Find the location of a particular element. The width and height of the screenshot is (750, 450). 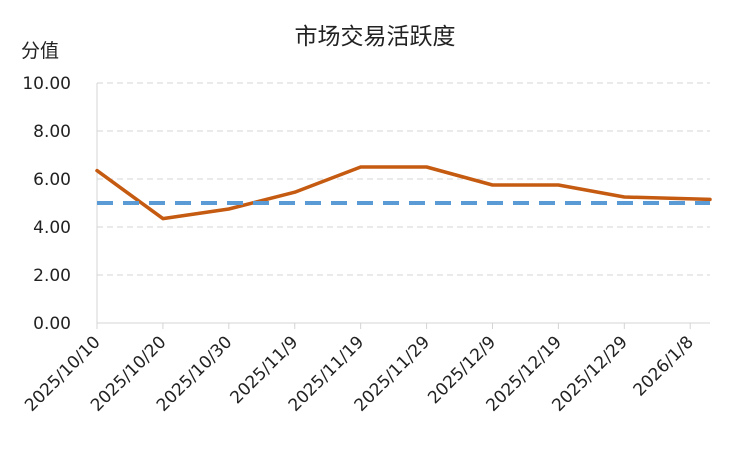

chart-title: 市场交易活跃度 is located at coordinates (375, 37).